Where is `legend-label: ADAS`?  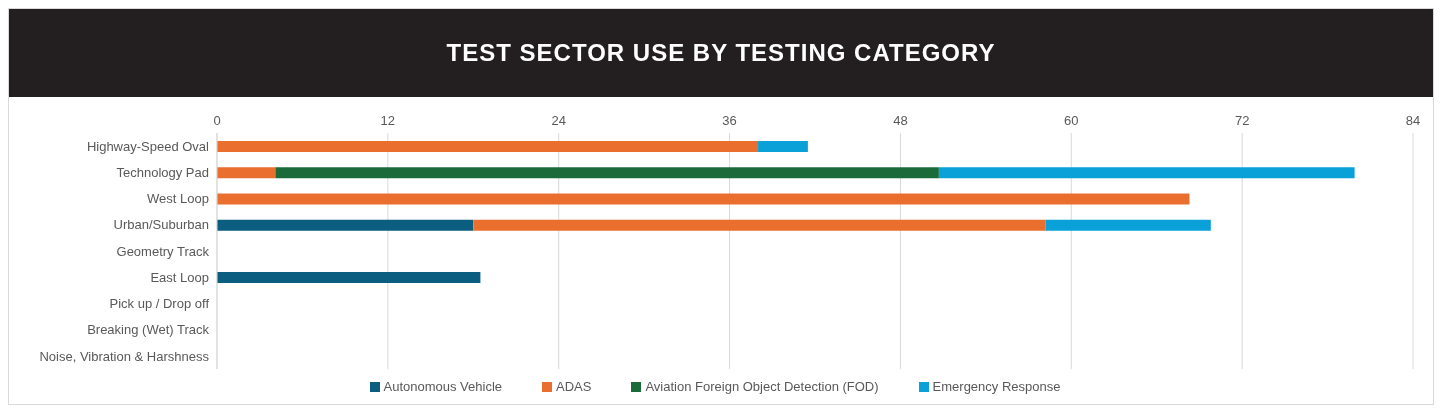 legend-label: ADAS is located at coordinates (573, 386).